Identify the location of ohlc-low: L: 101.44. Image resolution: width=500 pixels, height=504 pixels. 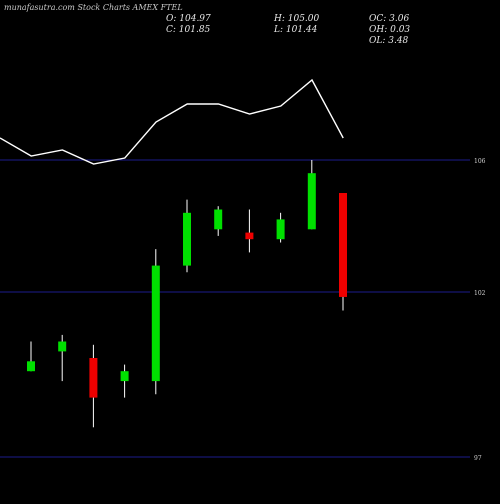
(295, 30).